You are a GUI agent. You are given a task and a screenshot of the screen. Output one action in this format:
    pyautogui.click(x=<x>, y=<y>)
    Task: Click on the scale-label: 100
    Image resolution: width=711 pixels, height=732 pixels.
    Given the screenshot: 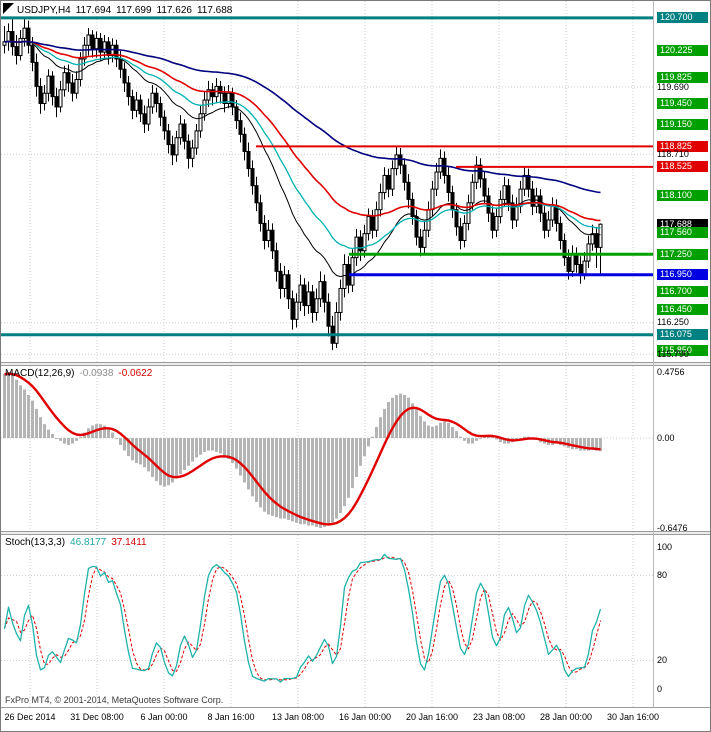 What is the action you would take?
    pyautogui.click(x=665, y=547)
    